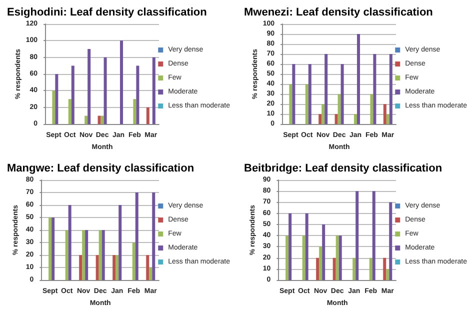 This screenshot has height=313, width=474. I want to click on chart-title: Mwenezi: Leaf density classification, so click(339, 12).